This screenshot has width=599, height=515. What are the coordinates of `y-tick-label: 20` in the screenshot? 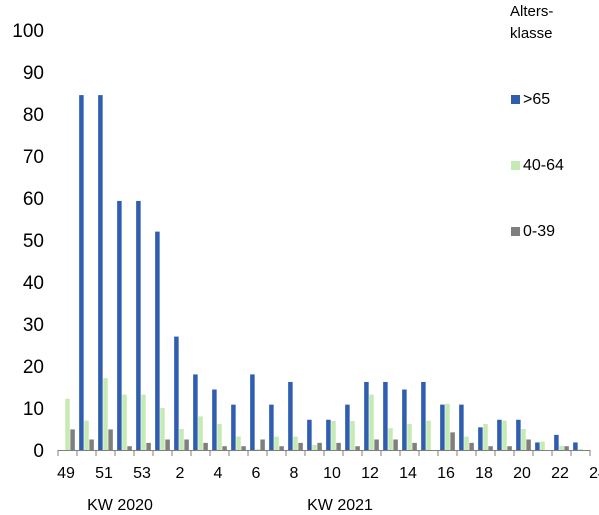 It's located at (33, 367).